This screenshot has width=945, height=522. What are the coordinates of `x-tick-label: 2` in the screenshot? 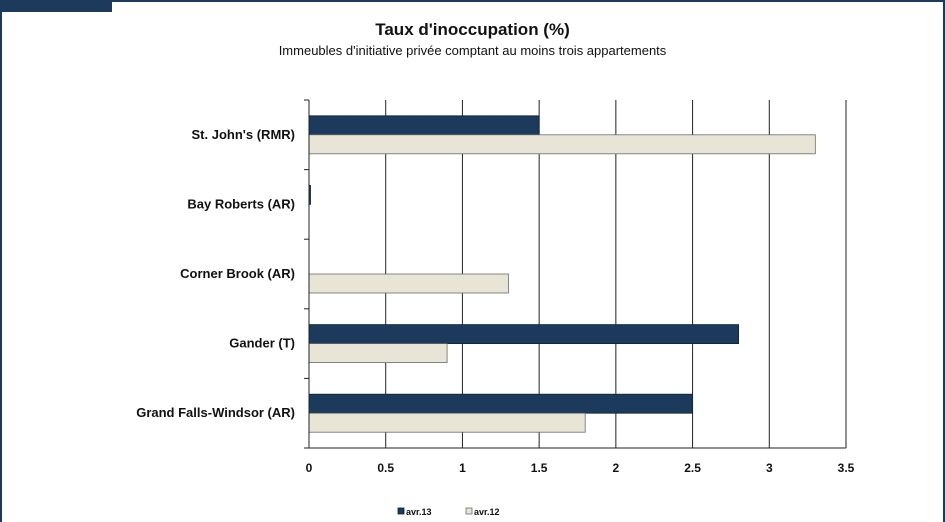 It's located at (616, 468).